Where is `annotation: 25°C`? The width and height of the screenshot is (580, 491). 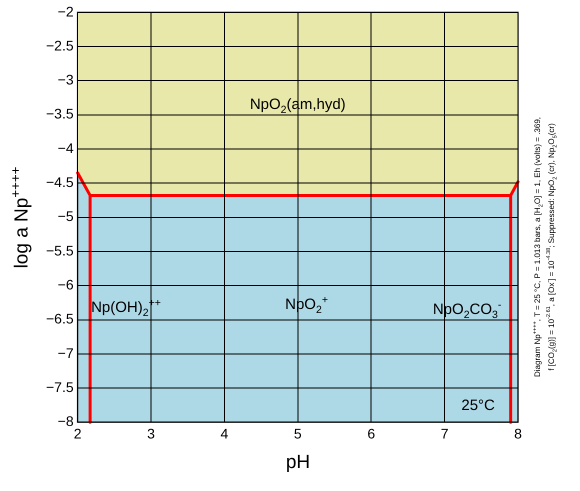
annotation: 25°C is located at coordinates (478, 405).